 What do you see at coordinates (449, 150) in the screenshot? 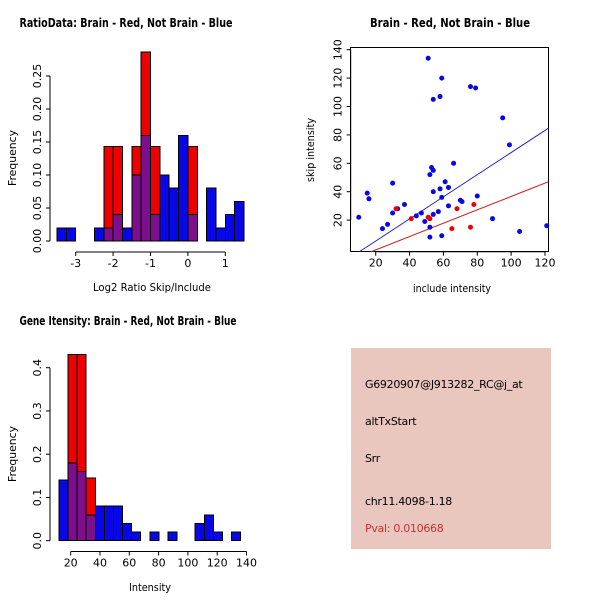
I see `plot-box` at bounding box center [449, 150].